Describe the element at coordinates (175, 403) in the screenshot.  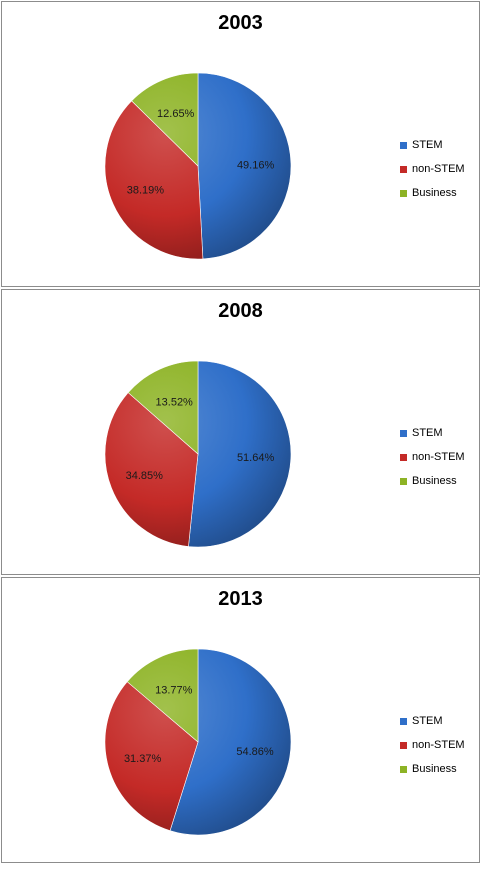
I see `data-label-business: 13.52%` at that location.